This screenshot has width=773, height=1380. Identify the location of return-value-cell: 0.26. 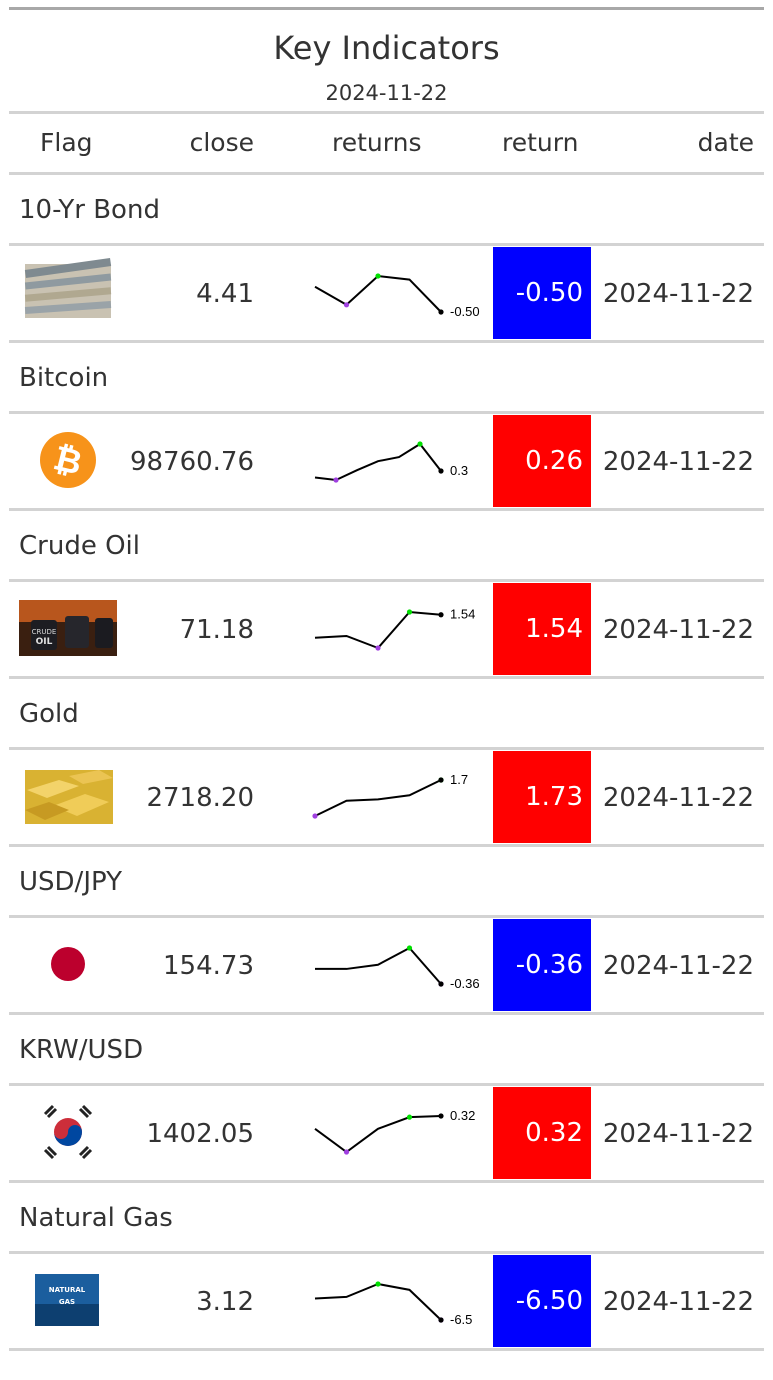
(542, 461).